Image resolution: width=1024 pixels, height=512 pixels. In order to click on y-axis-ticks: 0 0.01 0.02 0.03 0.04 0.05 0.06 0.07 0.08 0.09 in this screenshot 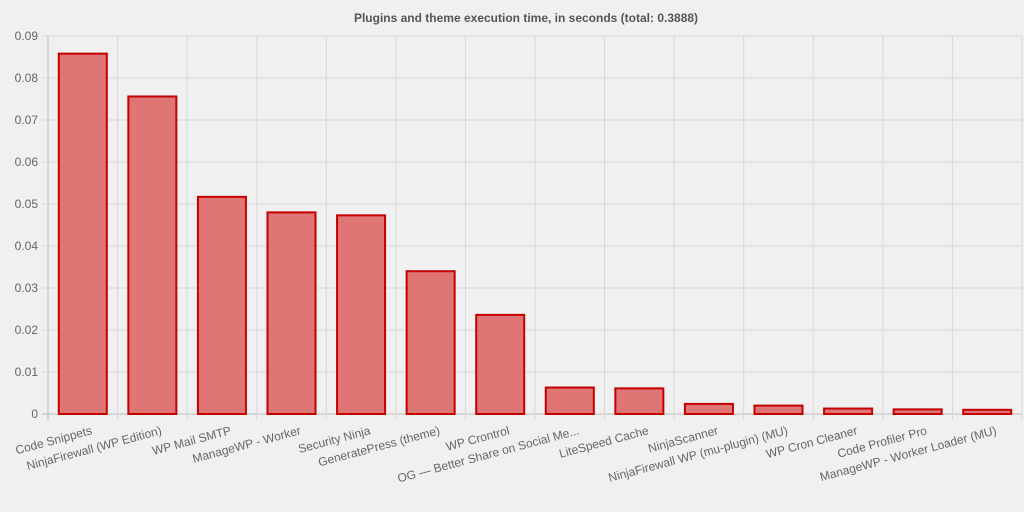, I will do `click(27, 225)`.